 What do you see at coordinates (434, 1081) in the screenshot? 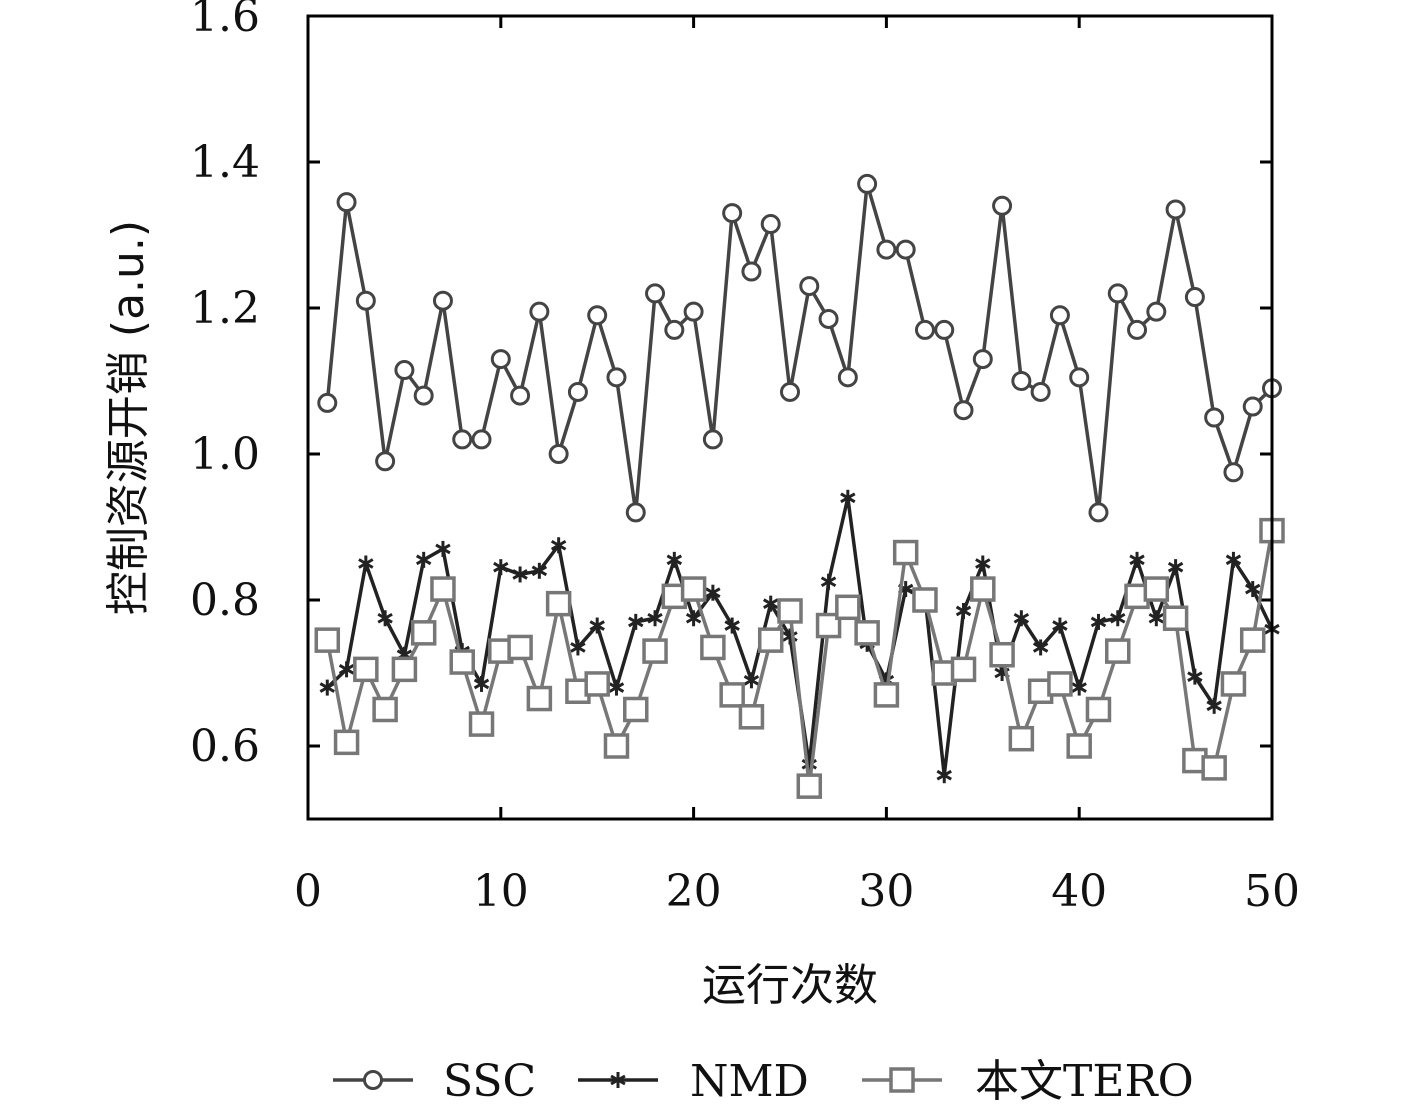
I see `legend-item: SSC` at bounding box center [434, 1081].